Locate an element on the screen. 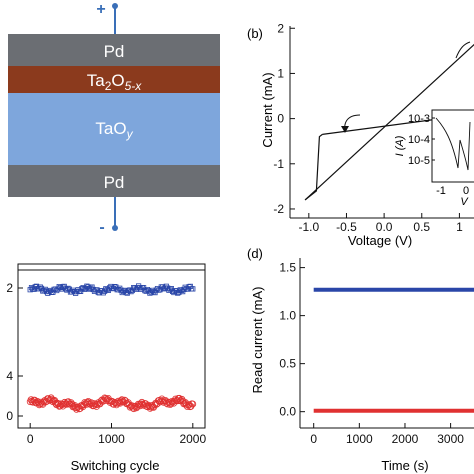  layer-pd-top is located at coordinates (114, 50).